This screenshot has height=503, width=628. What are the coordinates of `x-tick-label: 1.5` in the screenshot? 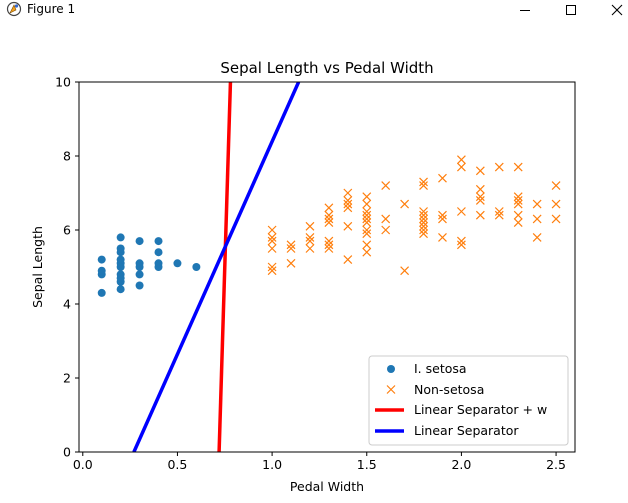 It's located at (367, 464).